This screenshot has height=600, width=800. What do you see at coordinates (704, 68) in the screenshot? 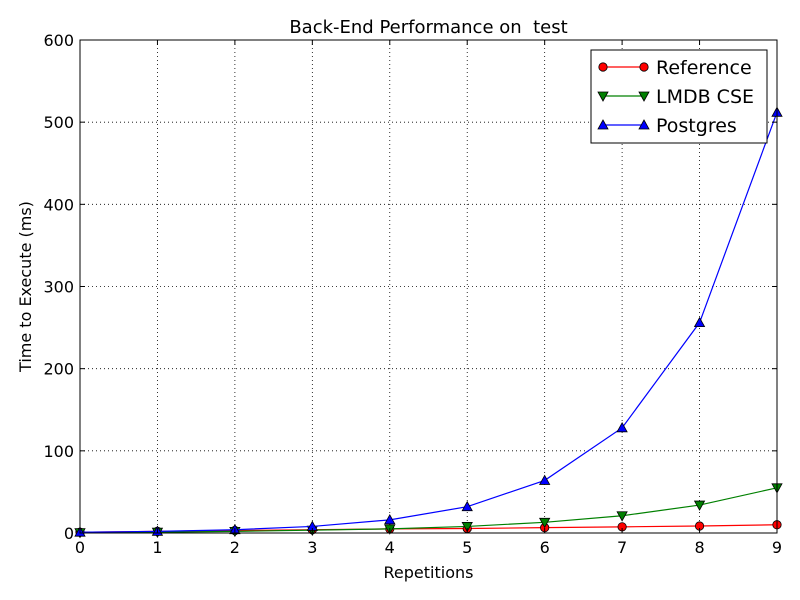
I see `legend-label-reference: Reference` at bounding box center [704, 68].